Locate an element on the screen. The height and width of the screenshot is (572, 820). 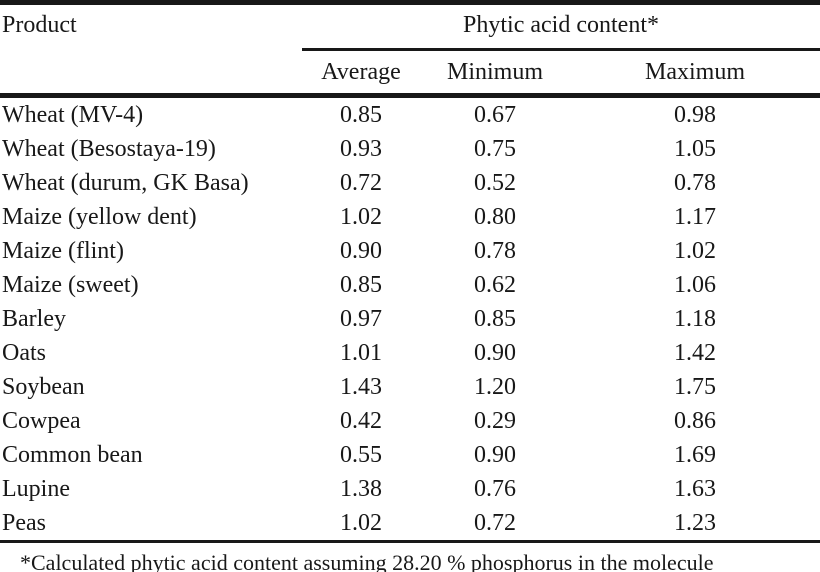
table-row: Maize (yellow dent) 1.02 0.80 1.17 is located at coordinates (410, 217).